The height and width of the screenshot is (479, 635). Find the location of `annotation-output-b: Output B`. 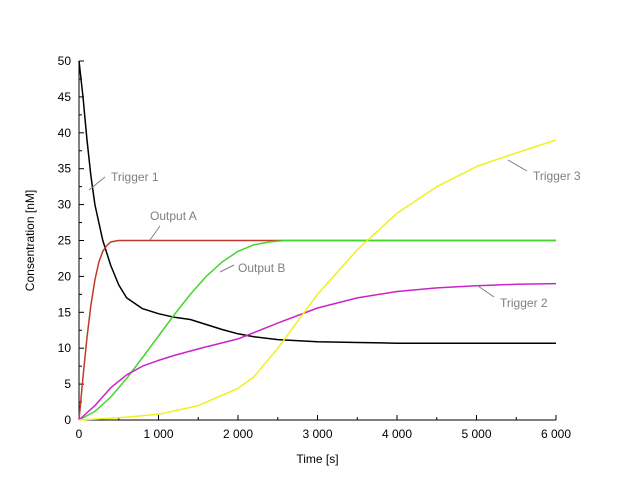

annotation-output-b: Output B is located at coordinates (261, 268).